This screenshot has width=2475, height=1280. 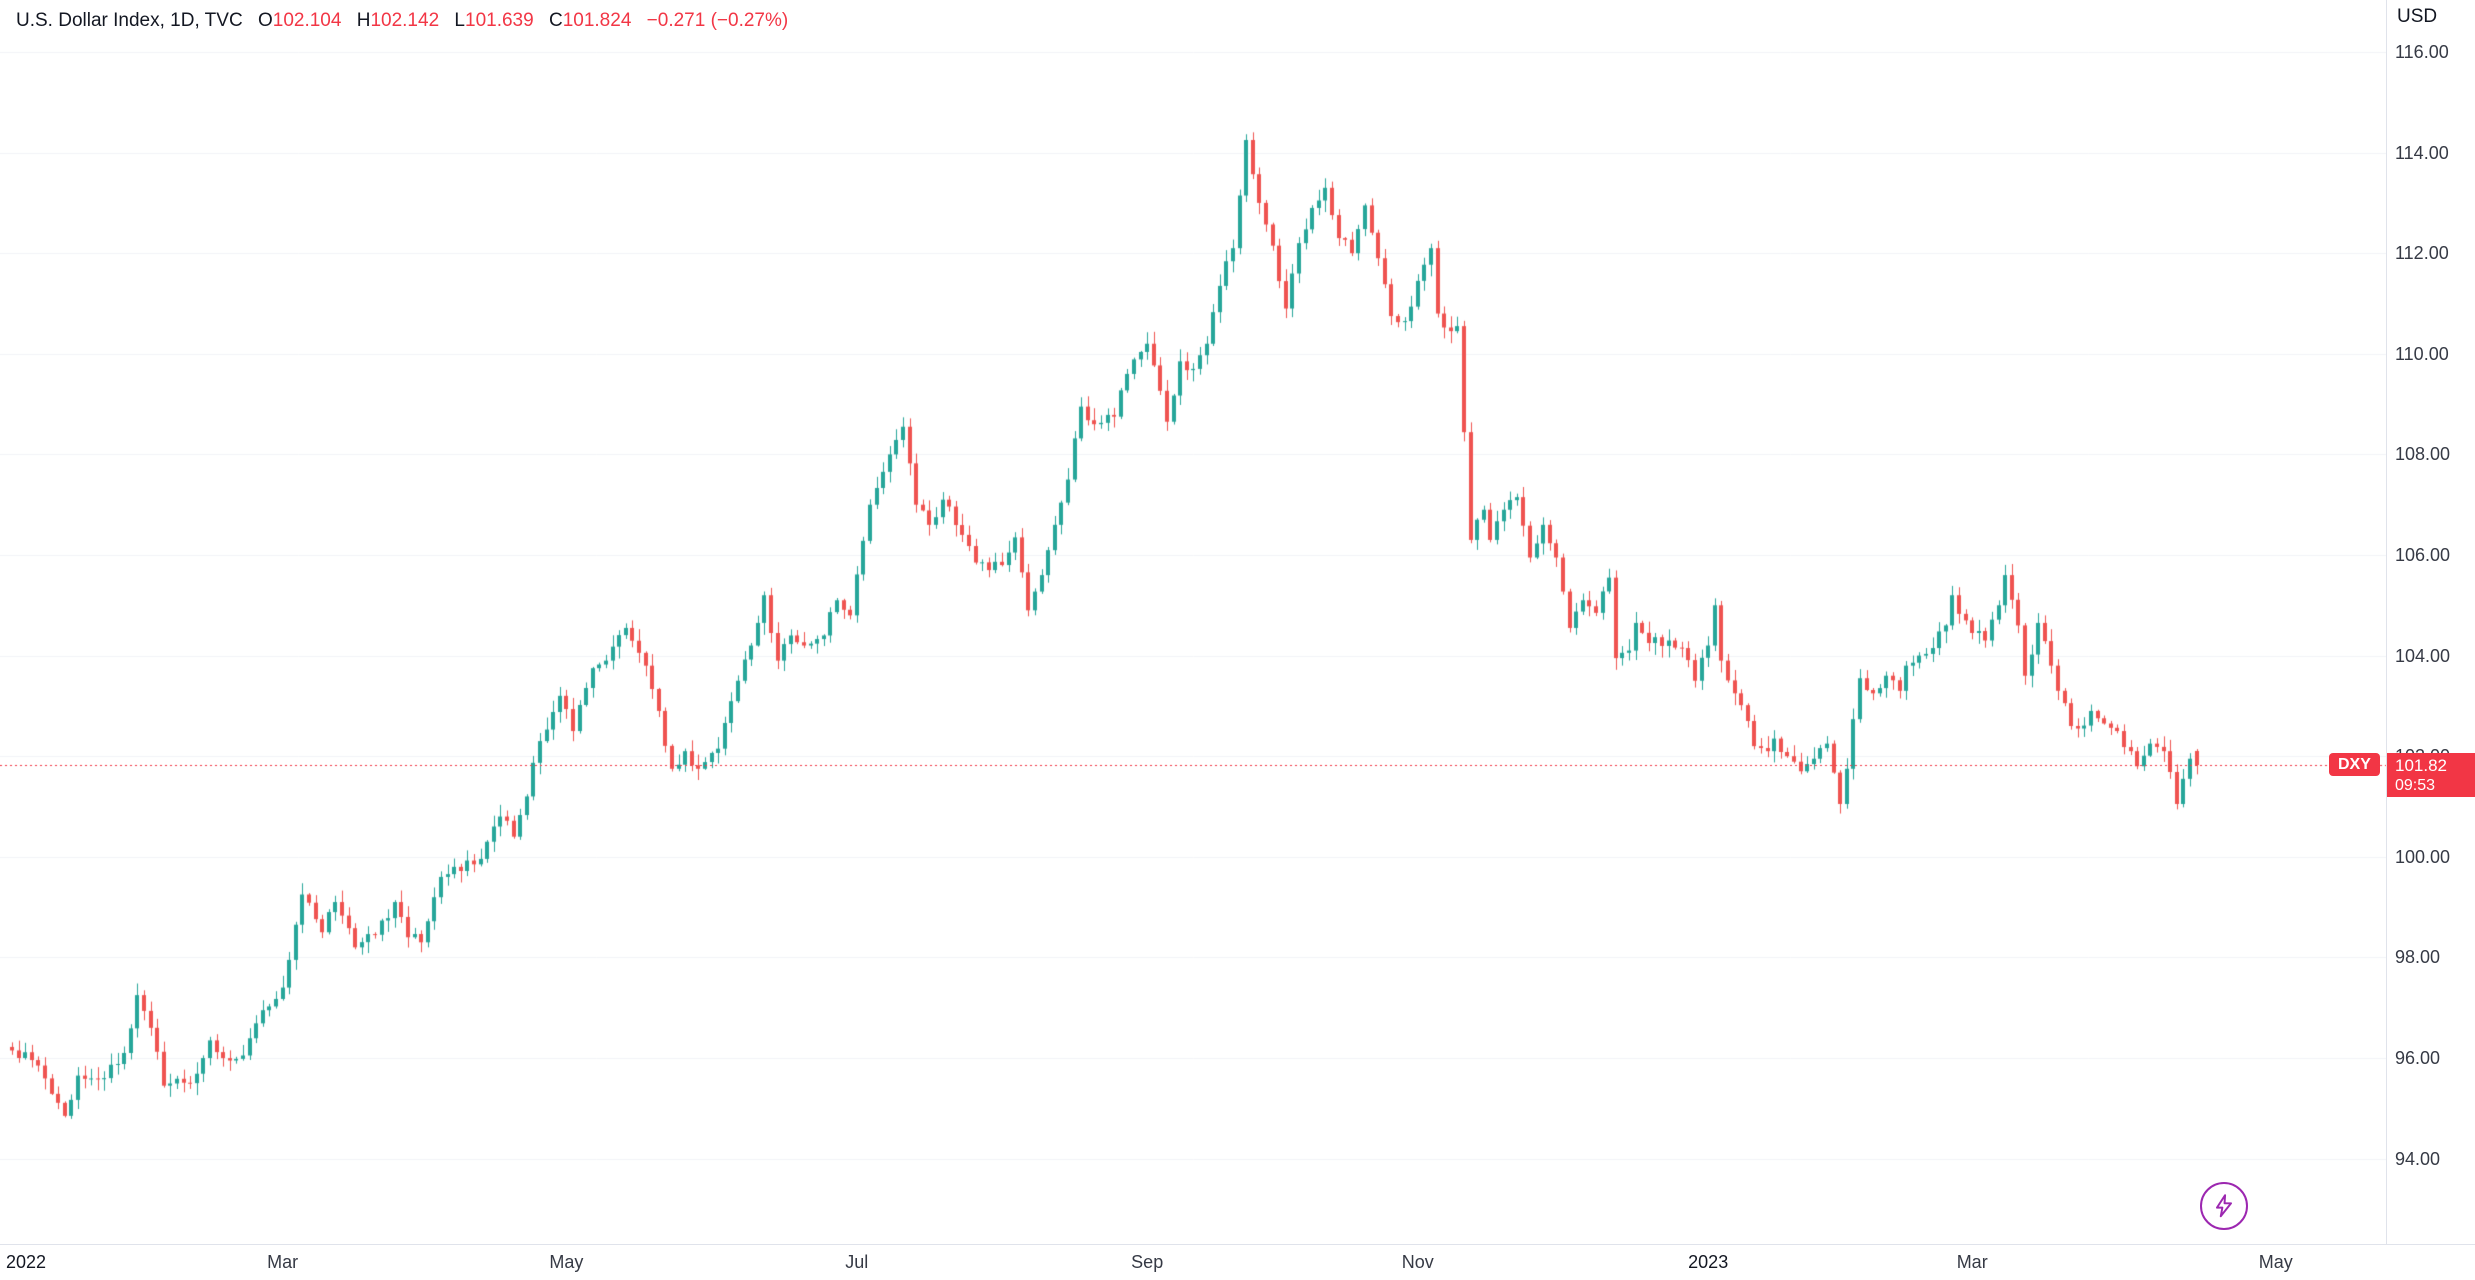 What do you see at coordinates (499, 20) in the screenshot?
I see `low-value: 101.639` at bounding box center [499, 20].